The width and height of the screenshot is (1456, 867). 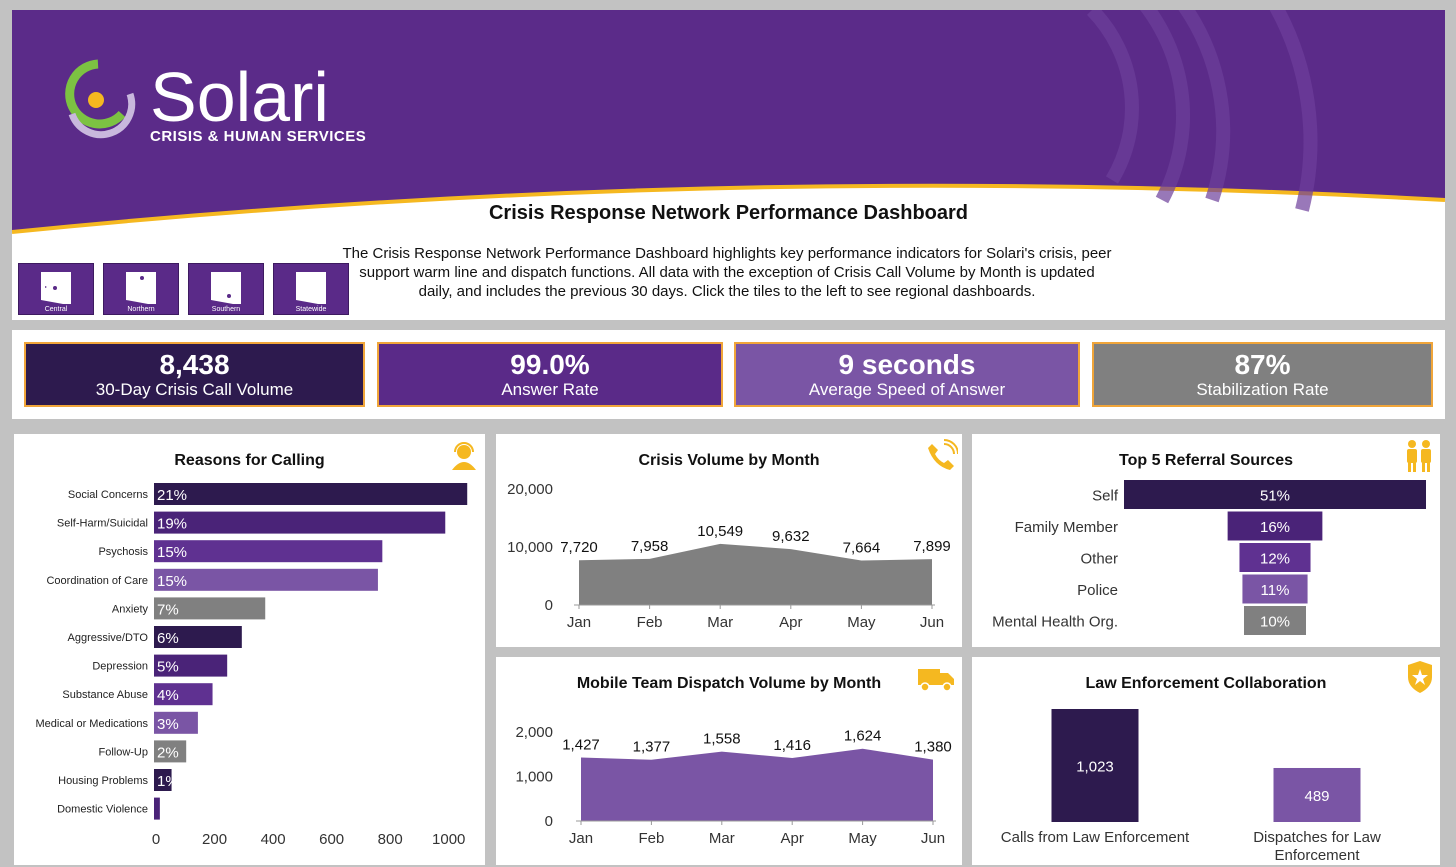 I want to click on x-tick-label: 600, so click(x=331, y=839).